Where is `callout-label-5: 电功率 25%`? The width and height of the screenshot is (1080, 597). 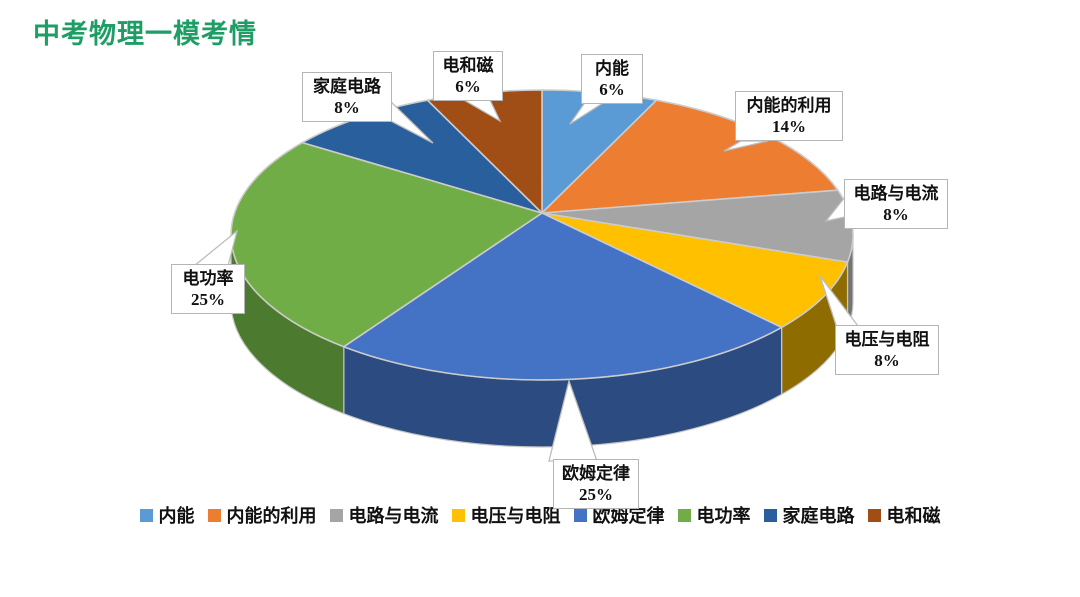 callout-label-5: 电功率 25% is located at coordinates (208, 289).